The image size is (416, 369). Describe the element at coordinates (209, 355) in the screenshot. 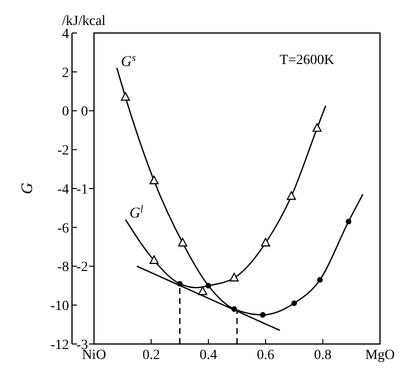

I see `x-tick-label: 0.4` at that location.